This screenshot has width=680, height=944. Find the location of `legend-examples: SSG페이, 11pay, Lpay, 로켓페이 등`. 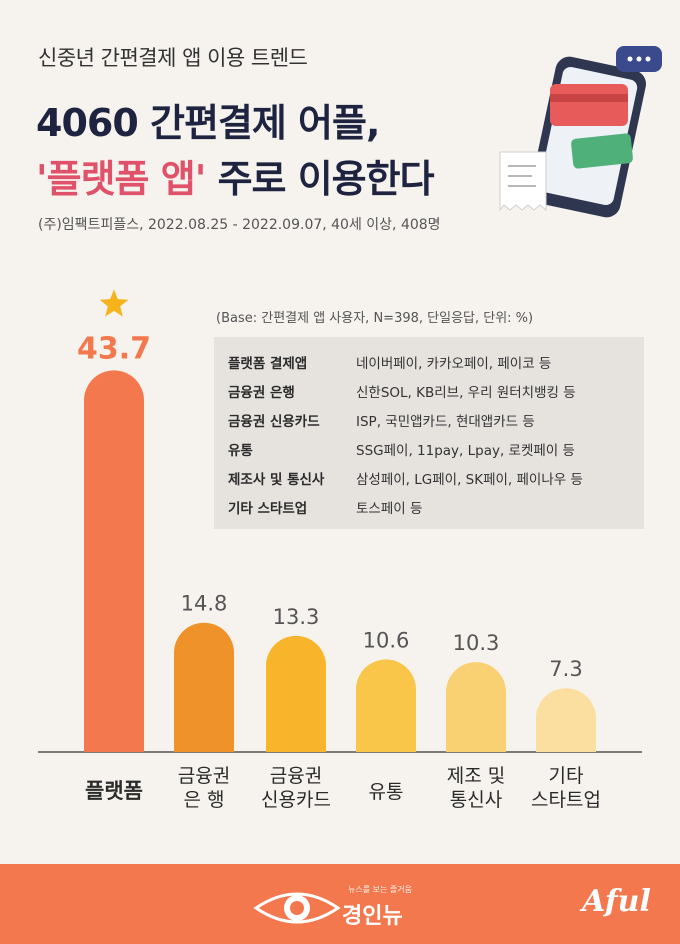

legend-examples: SSG페이, 11pay, Lpay, 로켓페이 등 is located at coordinates (465, 450).